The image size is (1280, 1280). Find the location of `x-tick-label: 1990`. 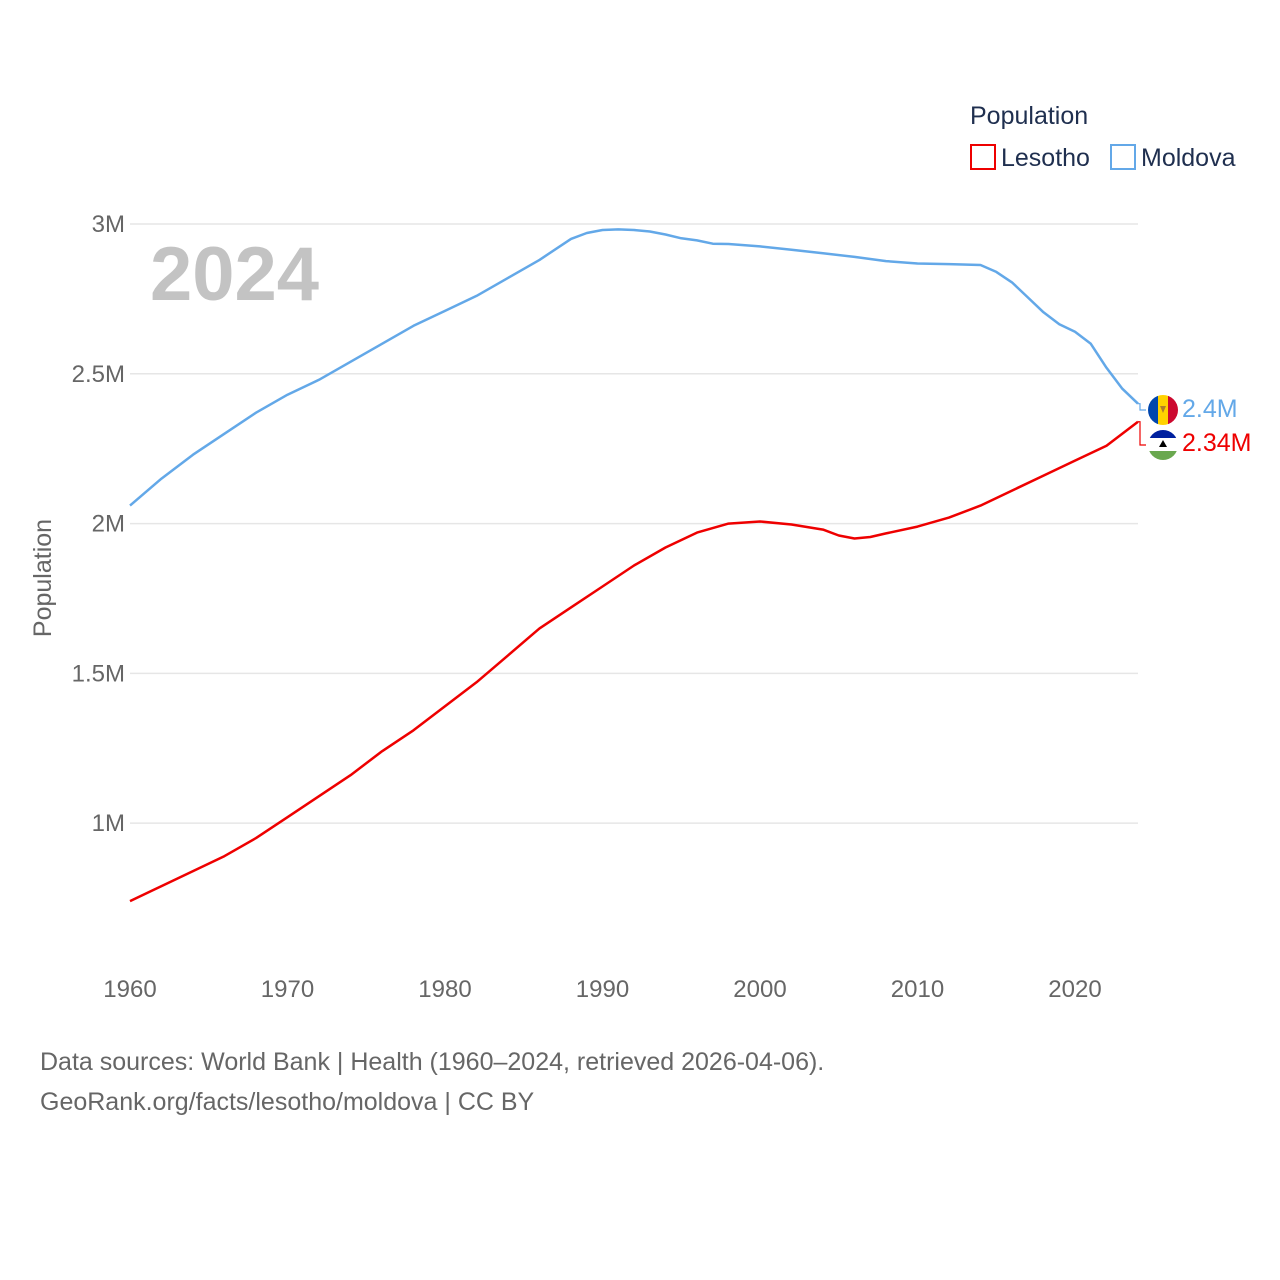

x-tick-label: 1990 is located at coordinates (602, 989).